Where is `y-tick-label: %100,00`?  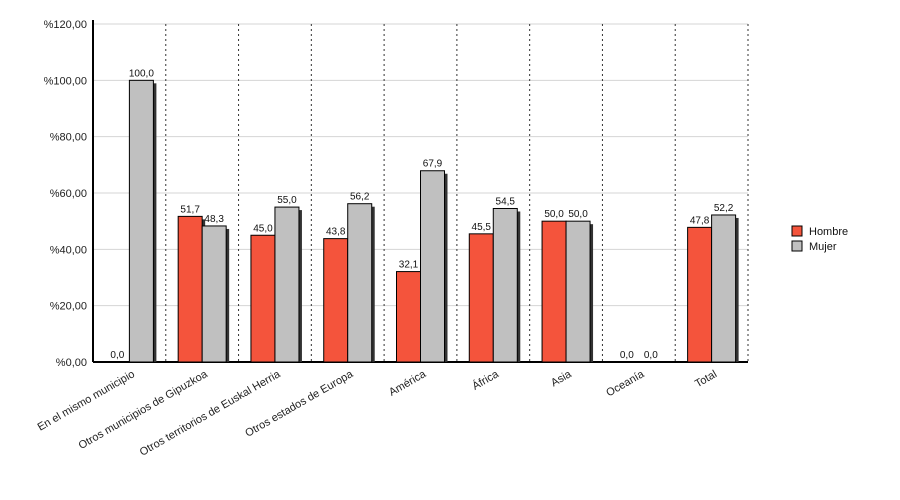 y-tick-label: %100,00 is located at coordinates (65, 81).